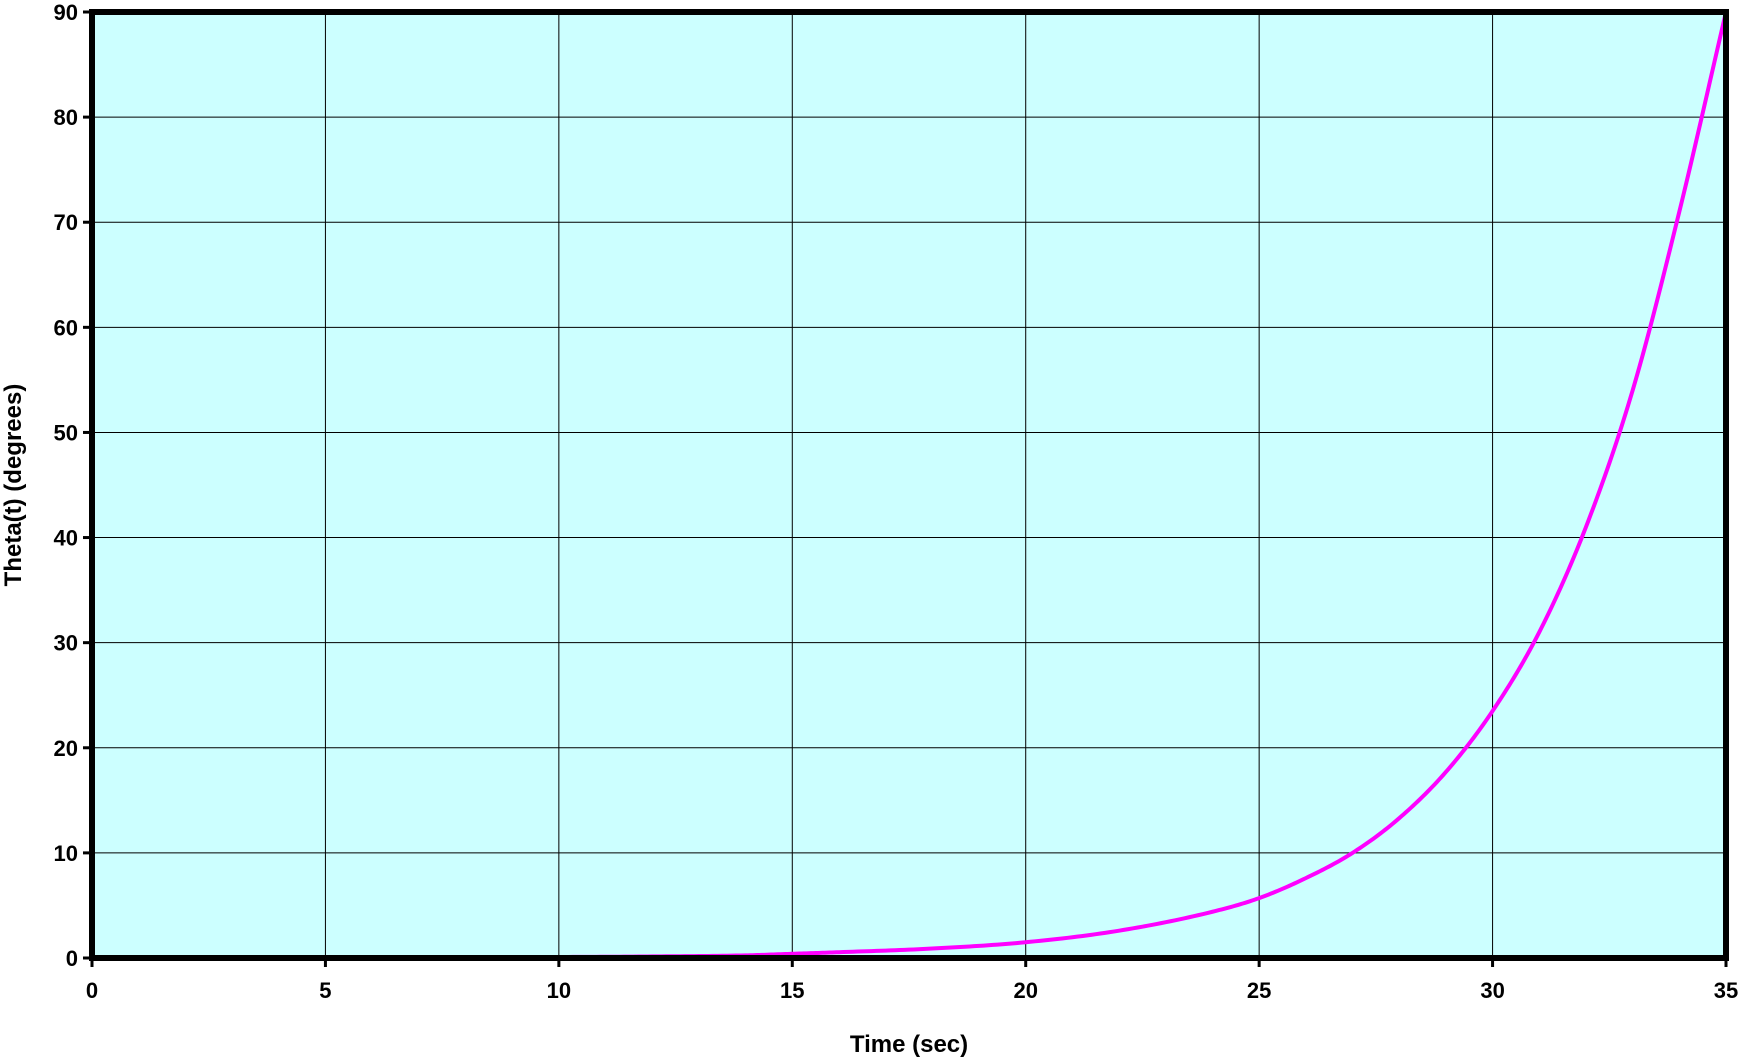 The height and width of the screenshot is (1059, 1741). I want to click on x-tick-label: 0, so click(92, 990).